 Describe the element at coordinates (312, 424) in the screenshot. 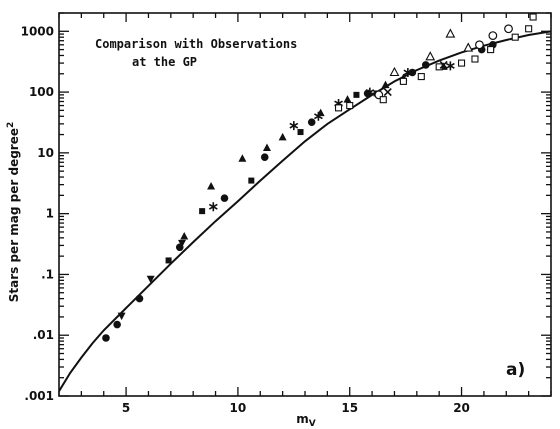

I see `x-axis-label-sub: V` at that location.